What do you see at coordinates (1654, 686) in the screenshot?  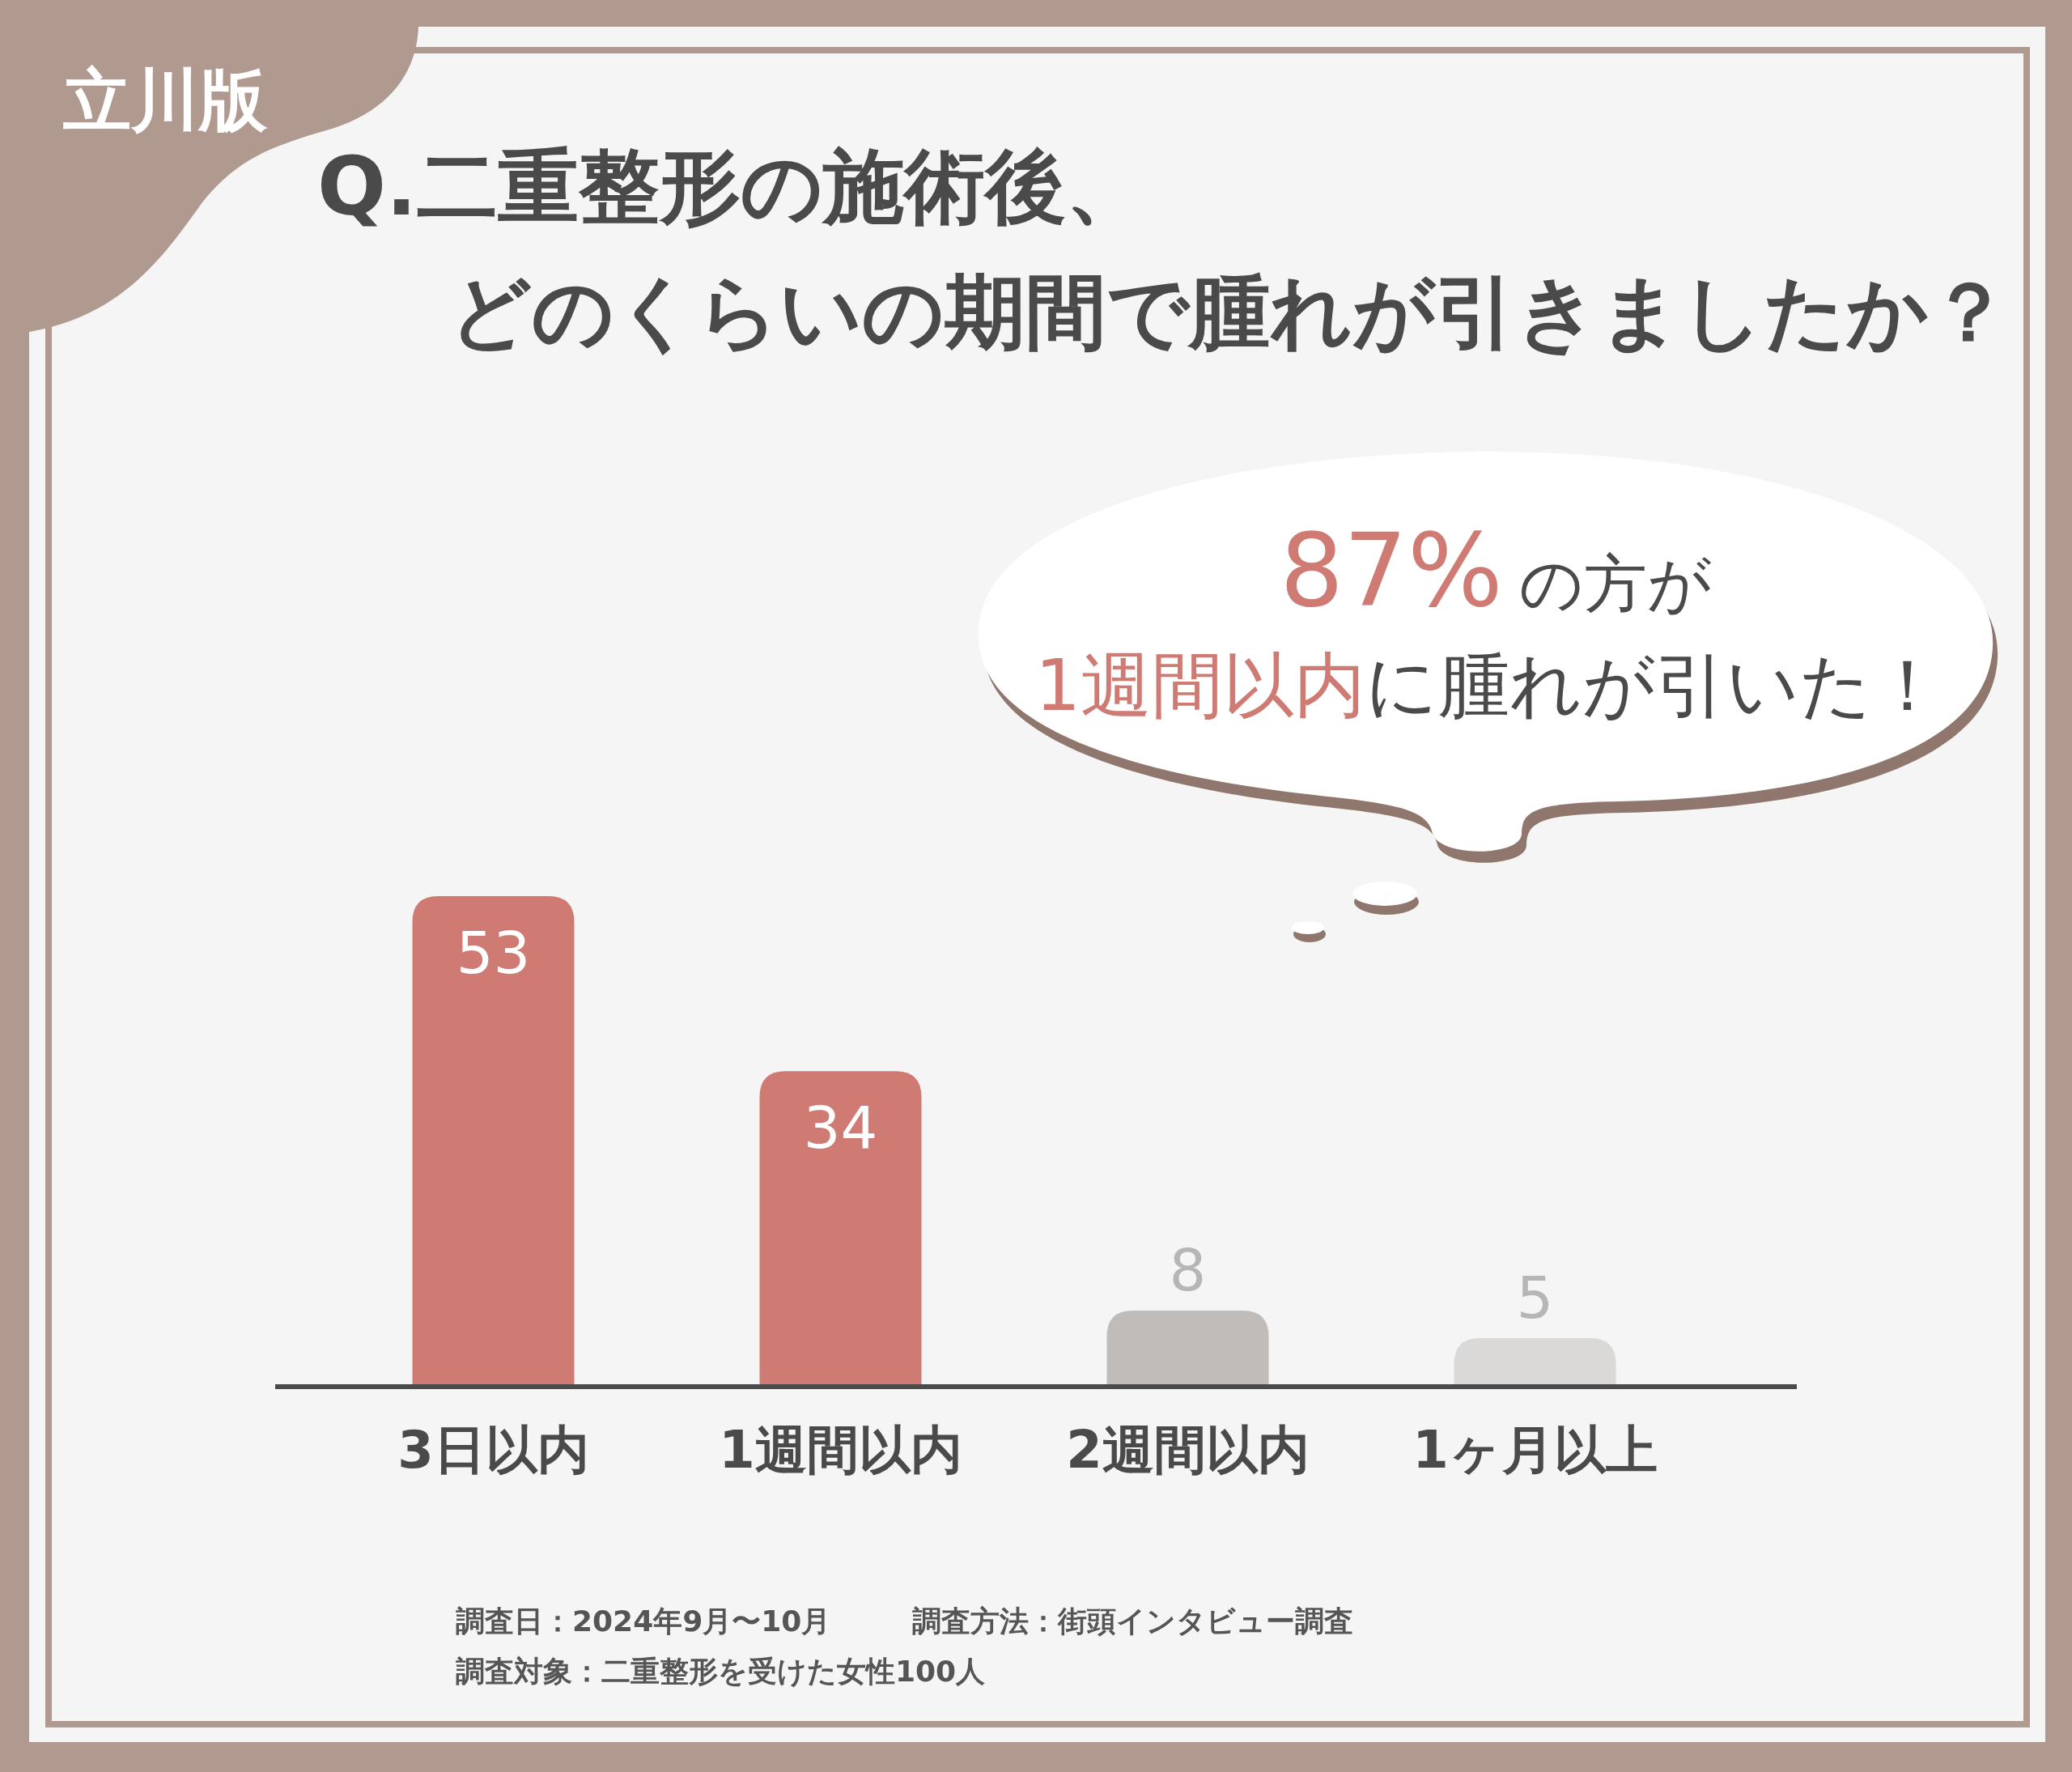 I see `text: に腫れが引いた！` at bounding box center [1654, 686].